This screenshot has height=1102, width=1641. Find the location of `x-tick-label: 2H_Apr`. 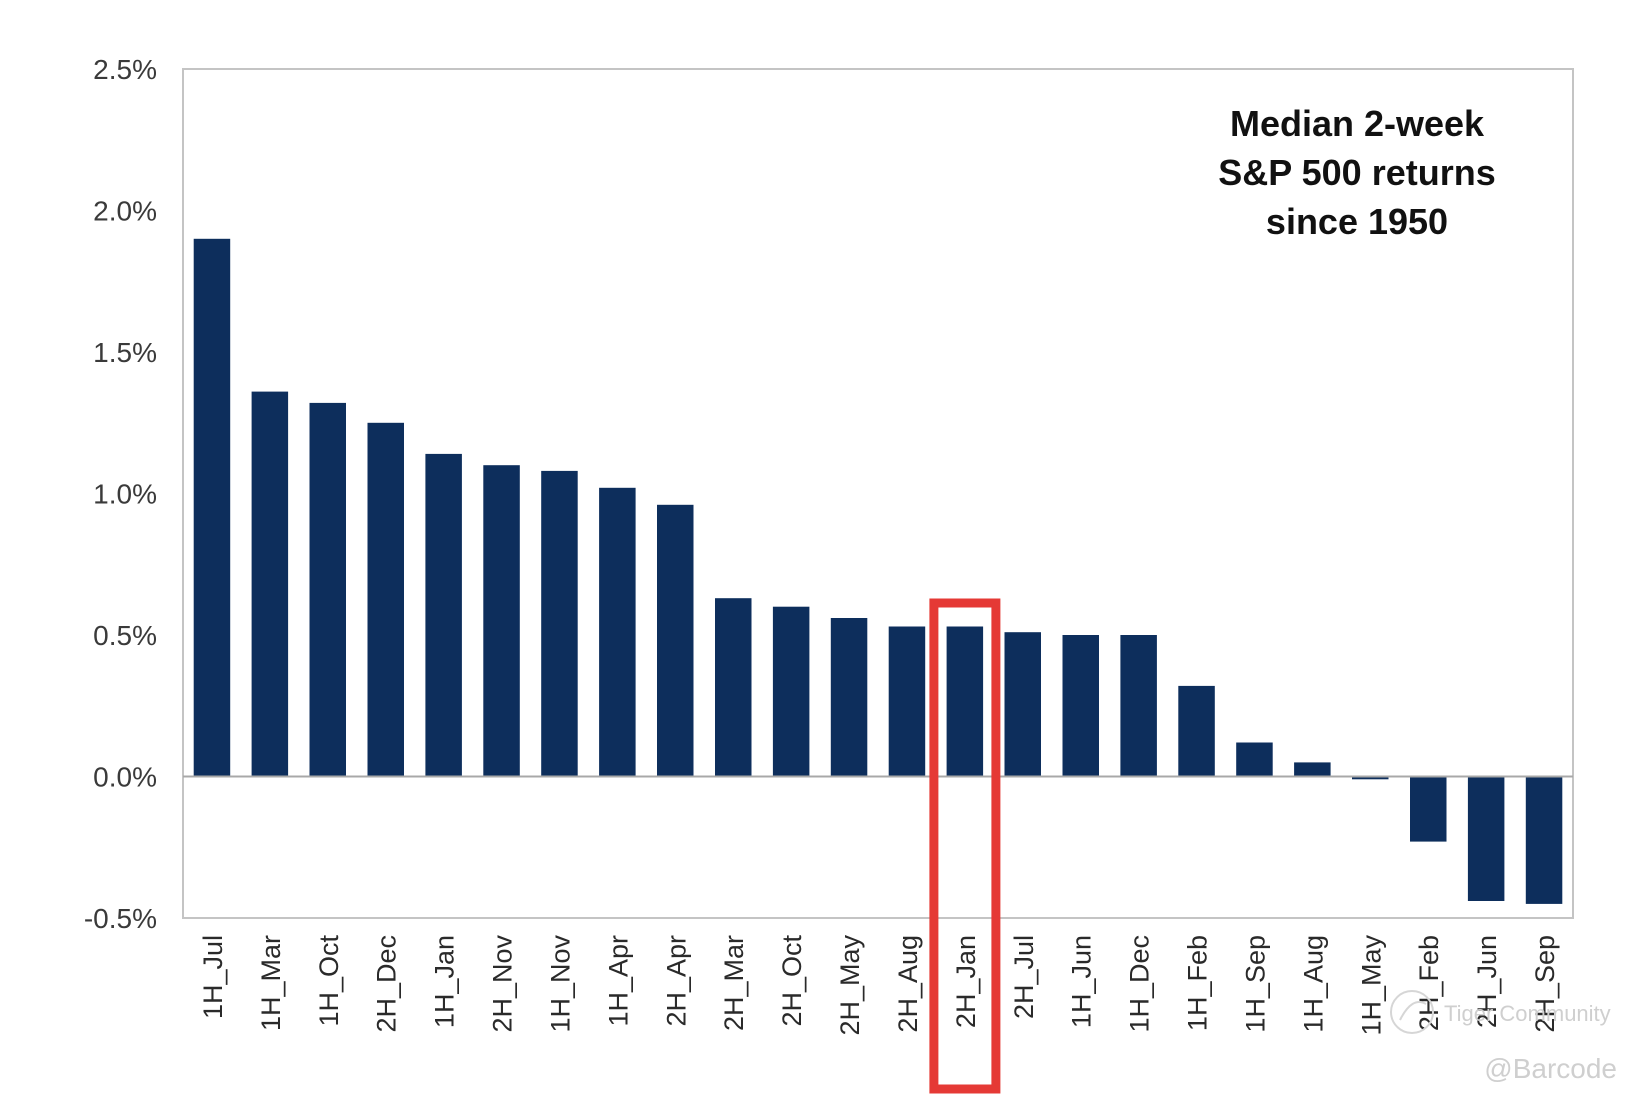

x-tick-label: 2H_Apr is located at coordinates (676, 981).